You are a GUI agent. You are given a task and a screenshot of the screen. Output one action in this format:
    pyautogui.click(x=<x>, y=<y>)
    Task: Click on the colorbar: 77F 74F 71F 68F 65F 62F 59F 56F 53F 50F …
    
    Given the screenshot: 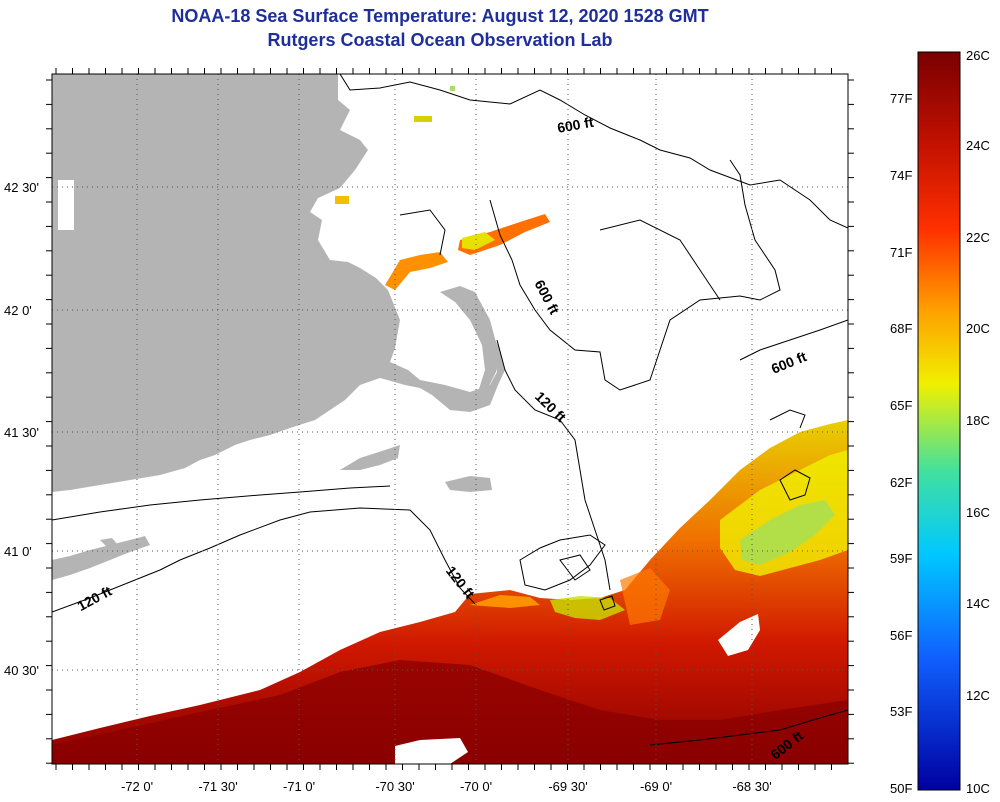 What is the action you would take?
    pyautogui.click(x=940, y=422)
    